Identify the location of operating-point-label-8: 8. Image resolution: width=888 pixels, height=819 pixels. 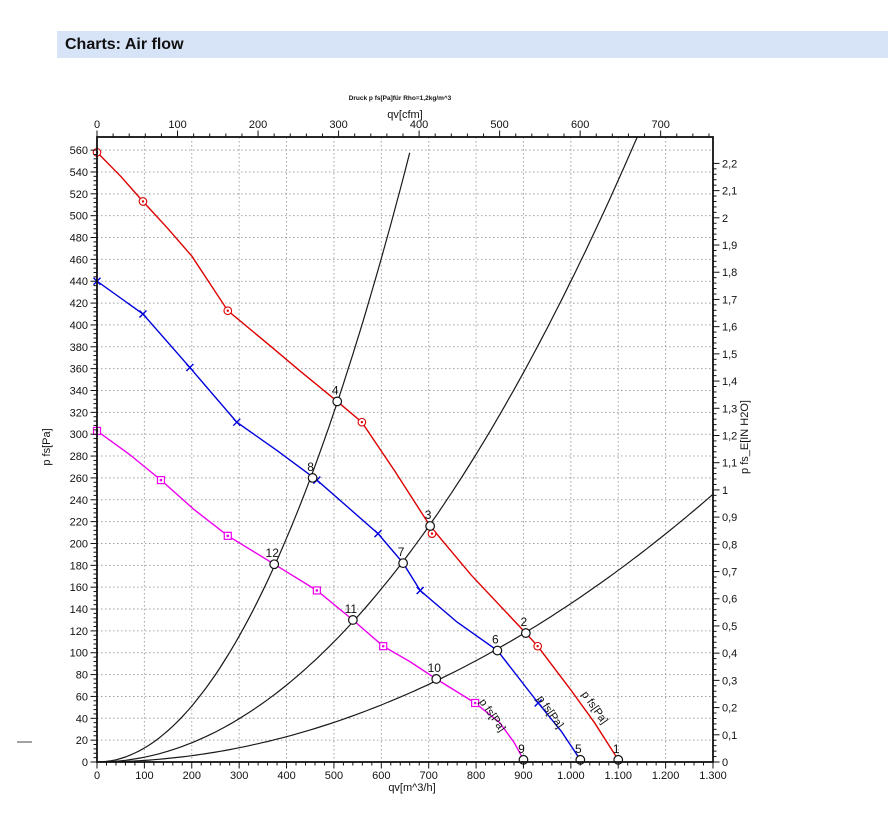
(310, 467).